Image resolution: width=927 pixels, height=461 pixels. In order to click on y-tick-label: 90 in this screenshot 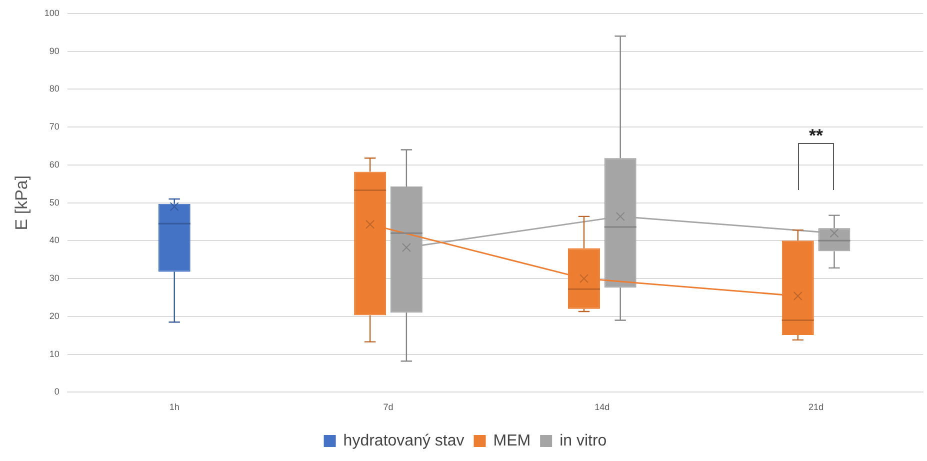, I will do `click(54, 51)`.